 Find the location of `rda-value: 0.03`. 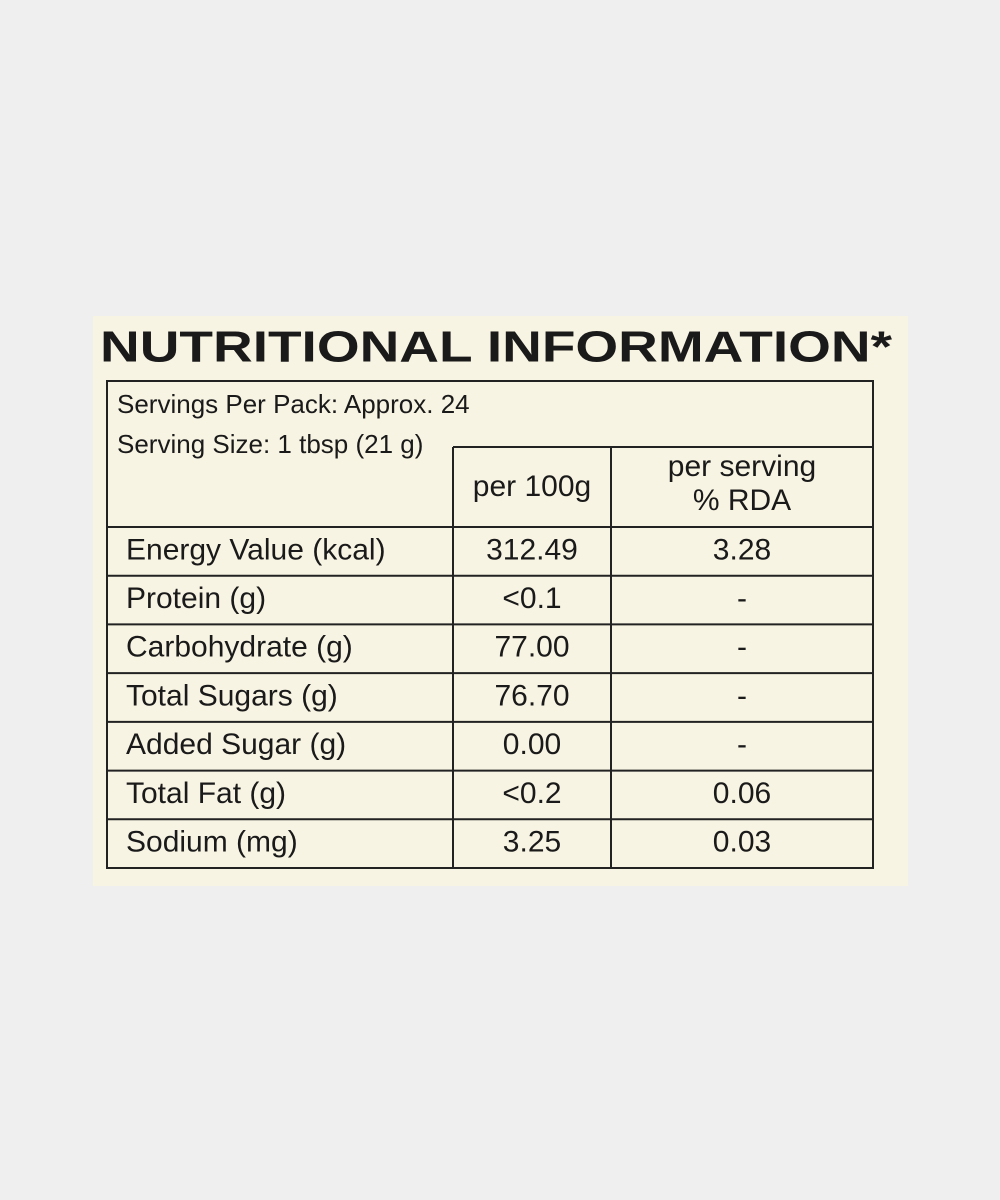

rda-value: 0.03 is located at coordinates (742, 842).